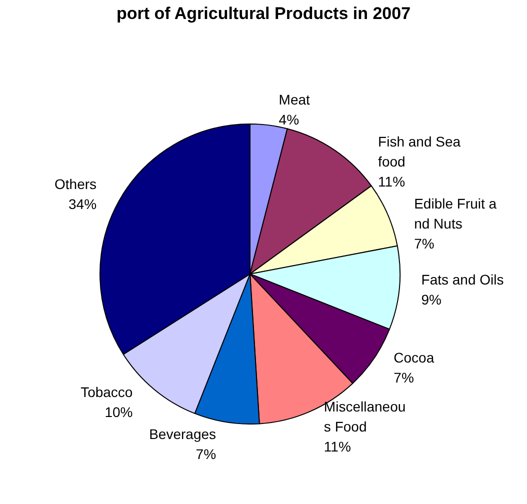 This screenshot has height=504, width=527. I want to click on data-label: 10%, so click(118, 412).